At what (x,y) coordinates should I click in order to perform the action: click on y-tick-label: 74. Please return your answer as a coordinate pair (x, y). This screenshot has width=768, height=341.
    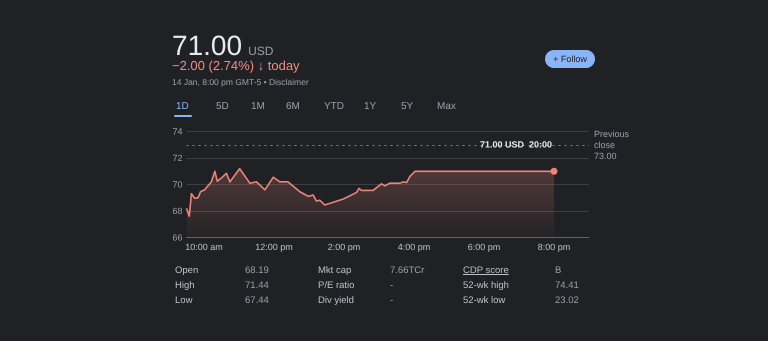
    Looking at the image, I should click on (177, 131).